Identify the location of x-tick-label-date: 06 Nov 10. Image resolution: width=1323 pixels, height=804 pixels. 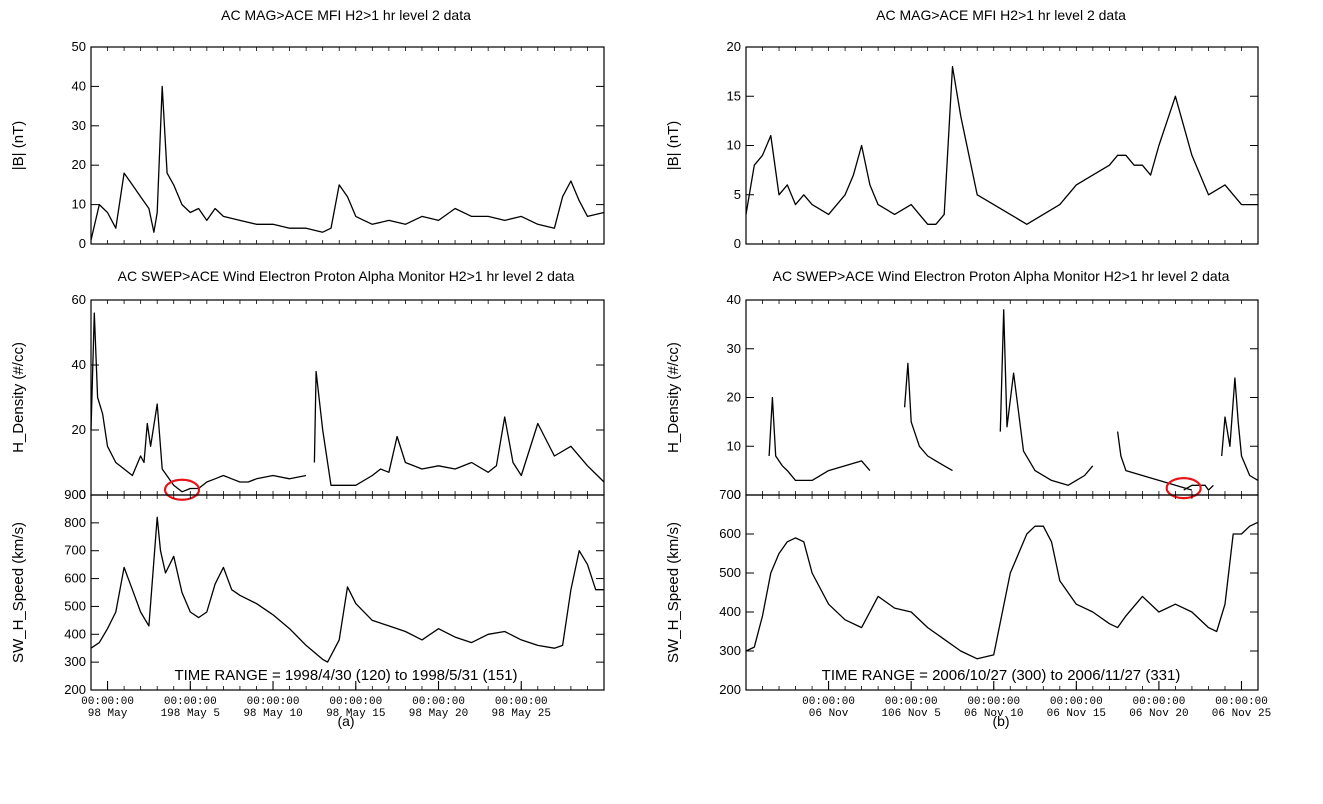
(993, 714).